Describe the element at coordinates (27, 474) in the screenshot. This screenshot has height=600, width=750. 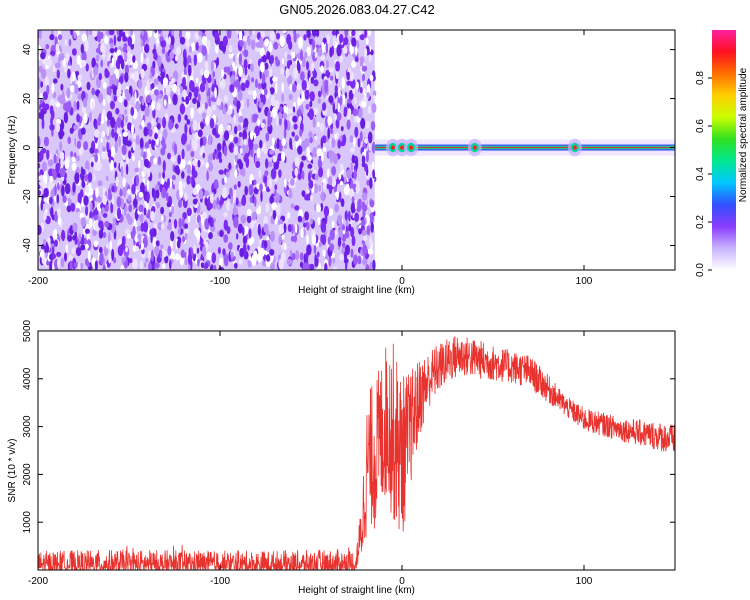
I see `y-tick-label: 2000` at that location.